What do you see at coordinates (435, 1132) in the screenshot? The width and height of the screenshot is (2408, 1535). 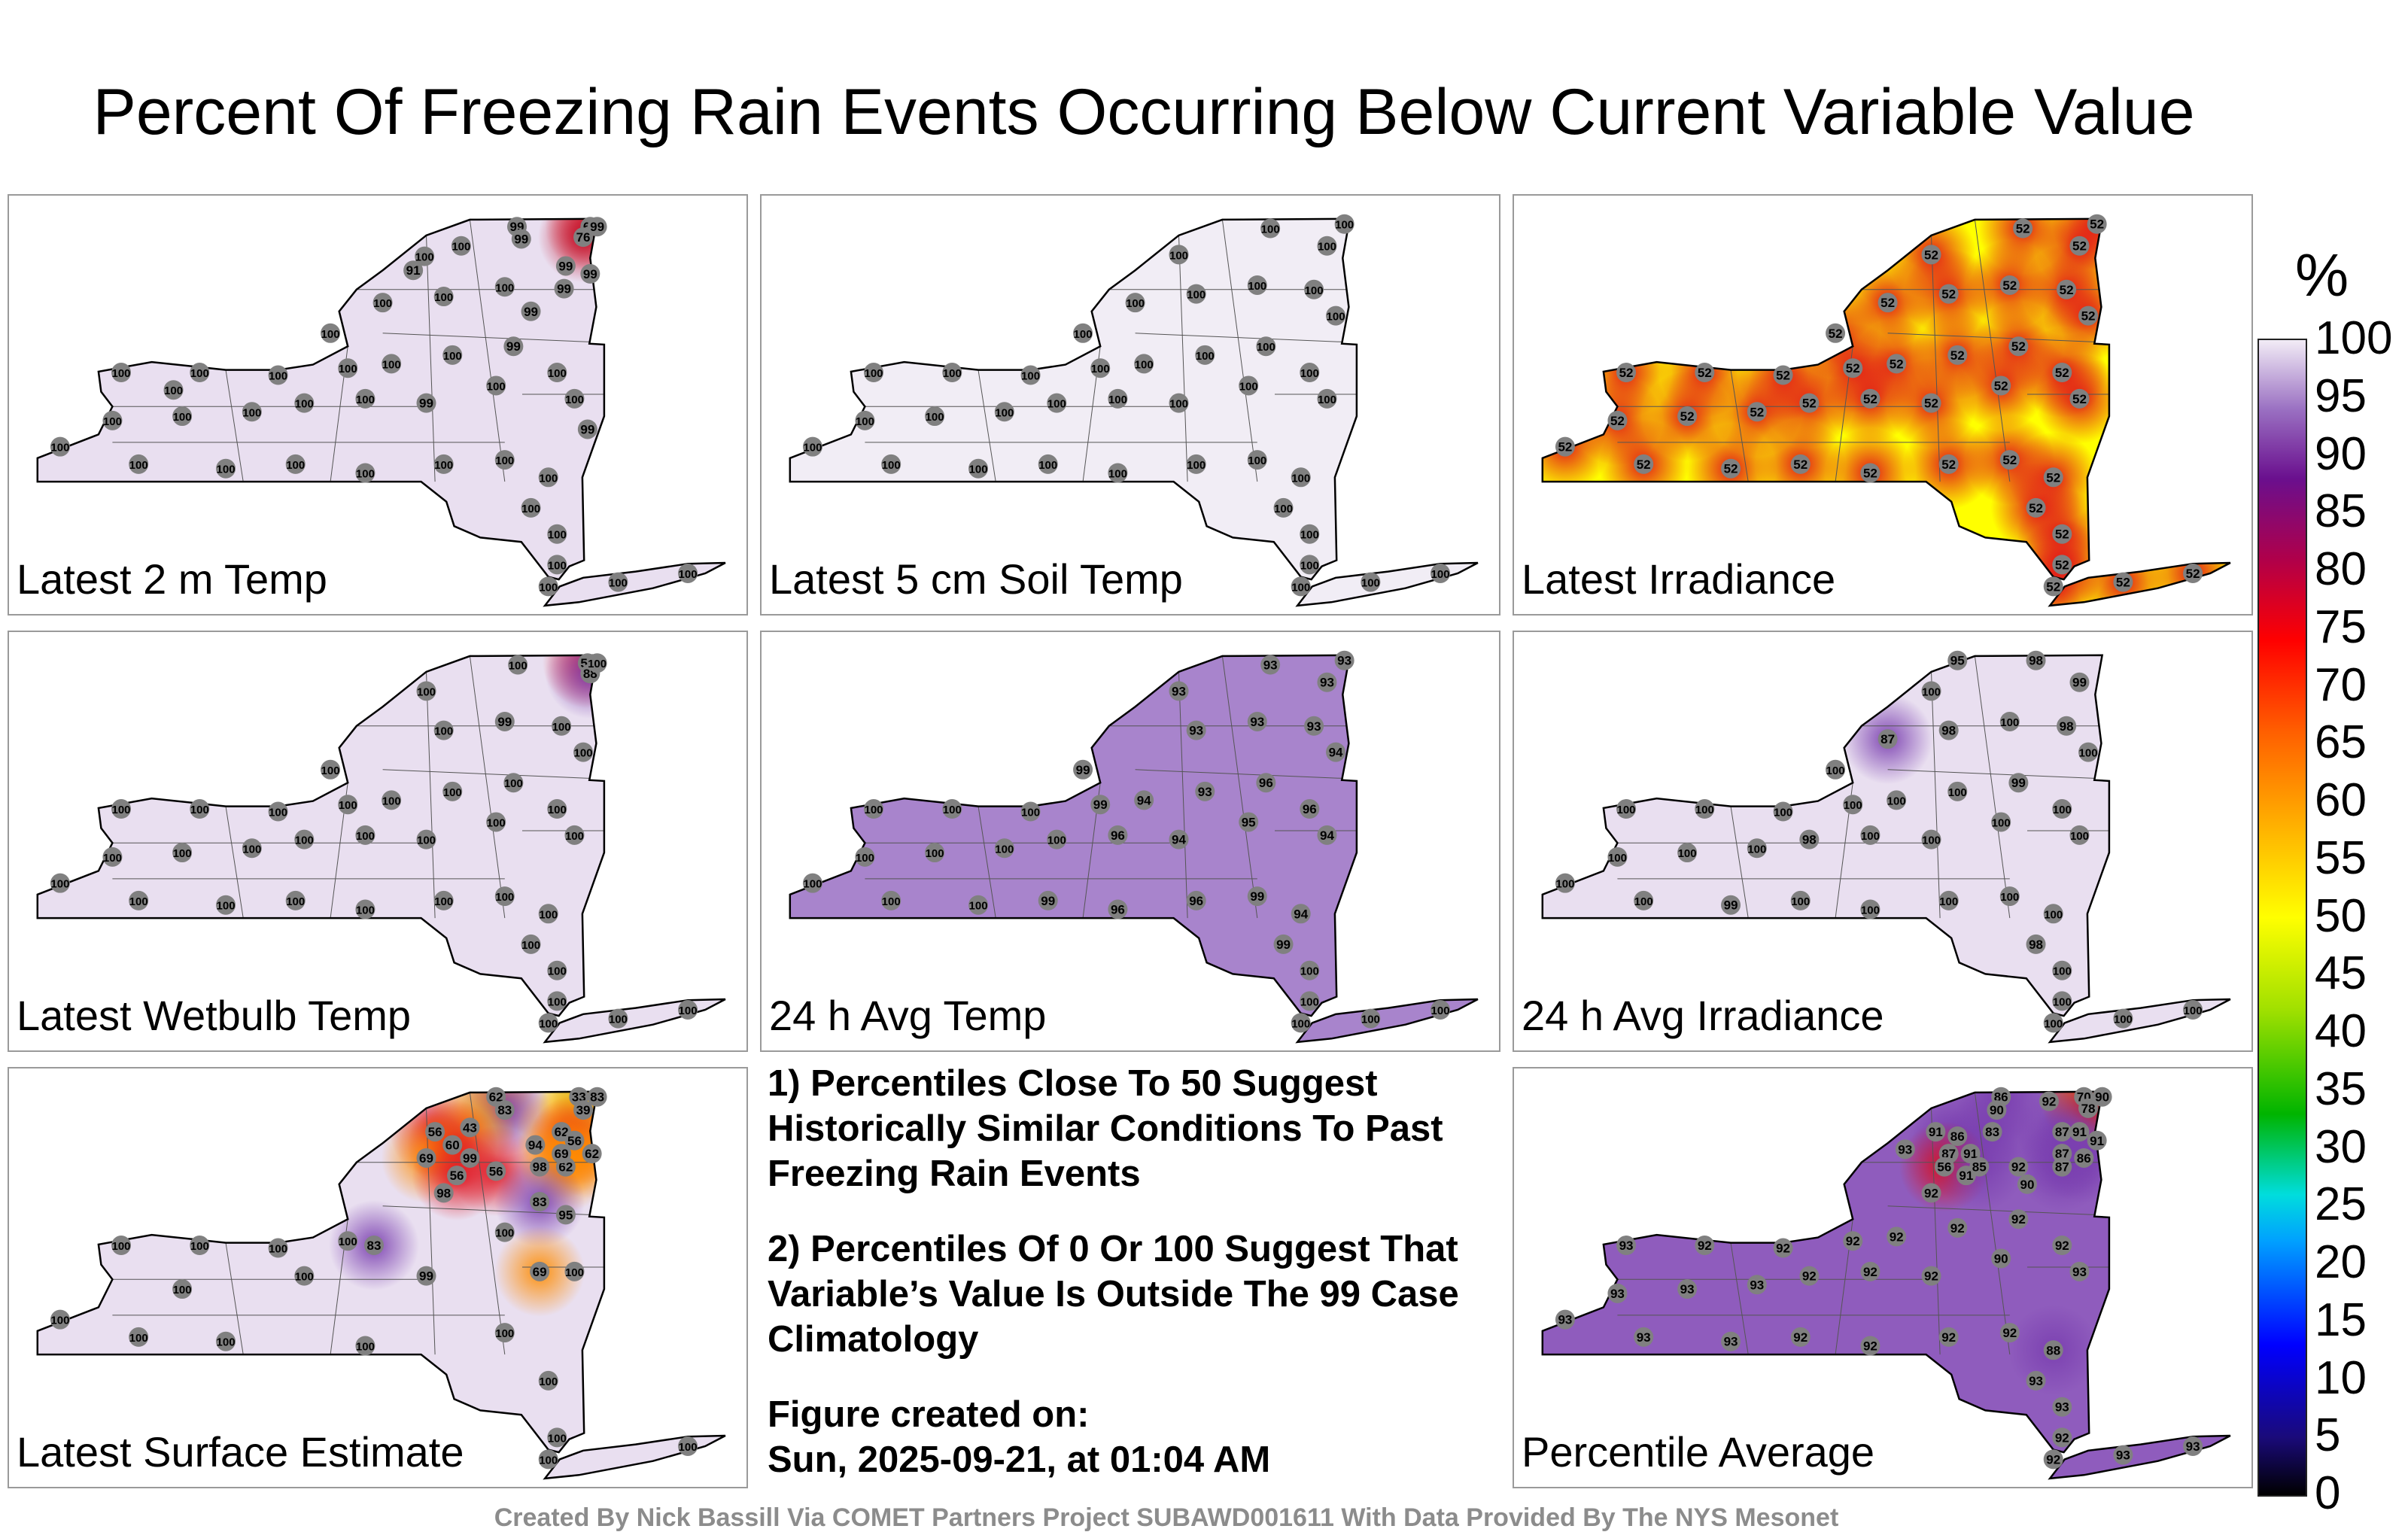 I see `station-marker: 56` at bounding box center [435, 1132].